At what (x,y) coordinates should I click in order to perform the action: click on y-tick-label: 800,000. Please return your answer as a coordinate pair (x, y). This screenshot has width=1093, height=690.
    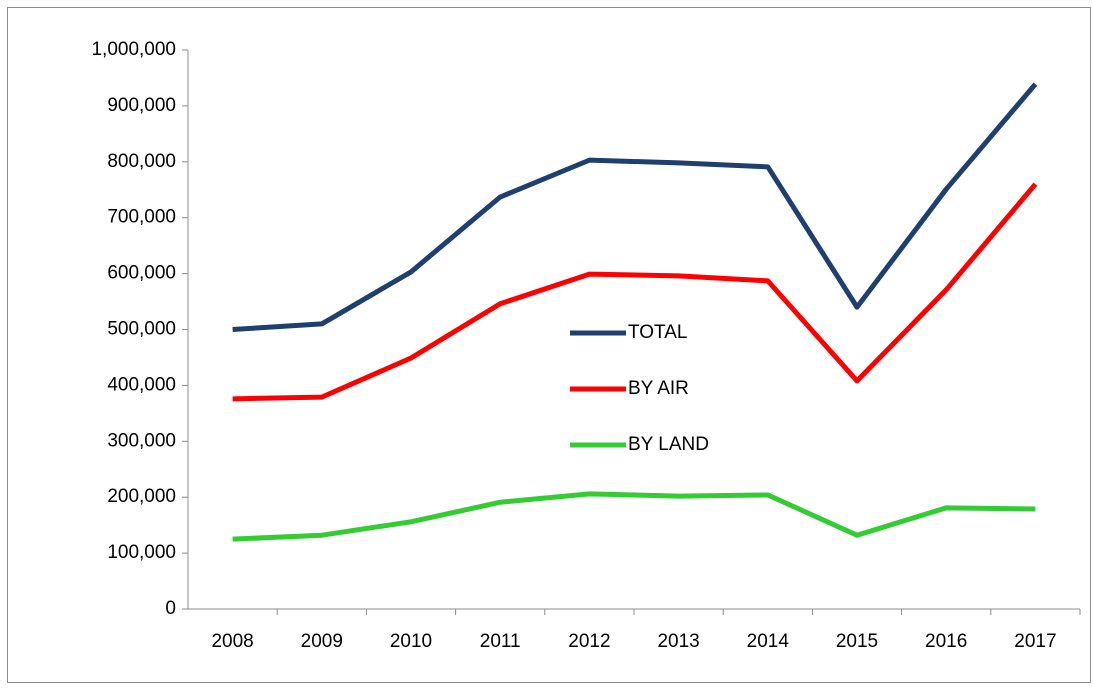
    Looking at the image, I should click on (141, 161).